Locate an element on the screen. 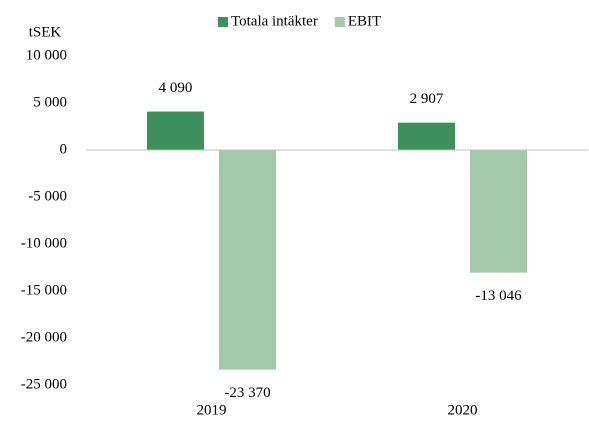  y-tick-label: 5 000 is located at coordinates (50, 102).